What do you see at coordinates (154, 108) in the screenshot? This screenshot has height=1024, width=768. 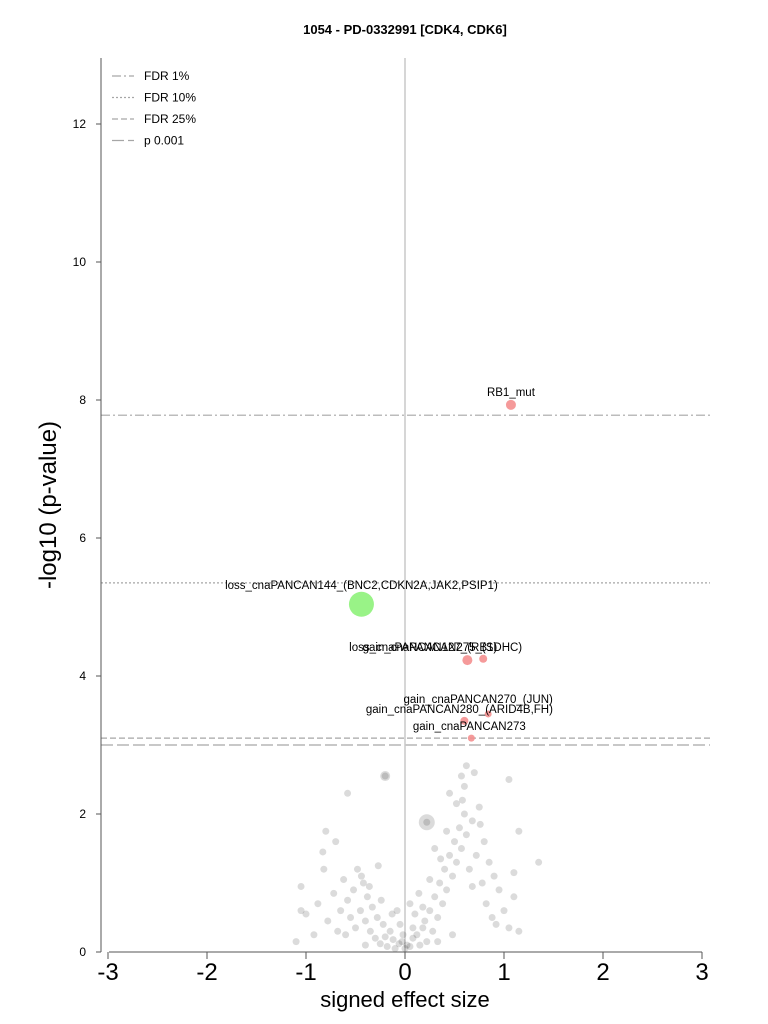 I see `legend: FDR 1% FDR 10% FDR 25% p 0.001` at bounding box center [154, 108].